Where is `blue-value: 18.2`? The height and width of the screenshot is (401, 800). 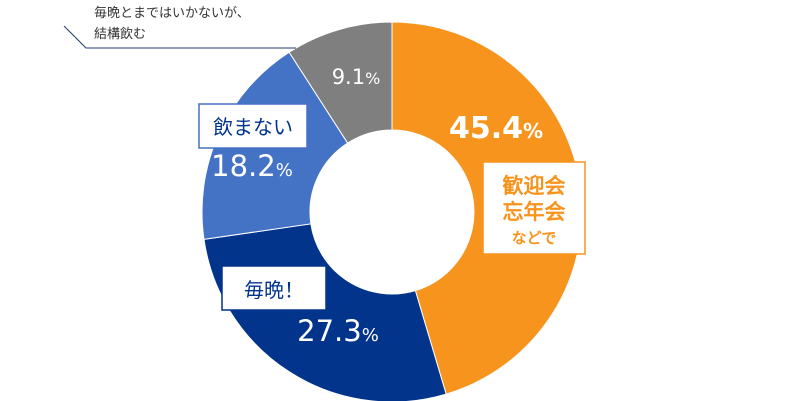
blue-value: 18.2 is located at coordinates (243, 166).